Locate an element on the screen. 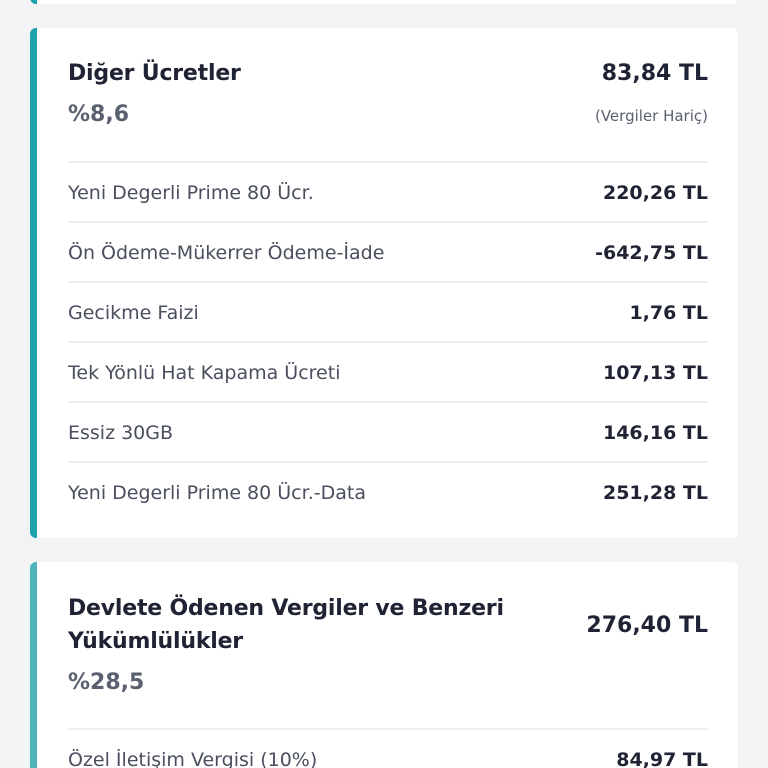 This screenshot has width=768, height=768. item-value: 1,76 TL is located at coordinates (668, 313).